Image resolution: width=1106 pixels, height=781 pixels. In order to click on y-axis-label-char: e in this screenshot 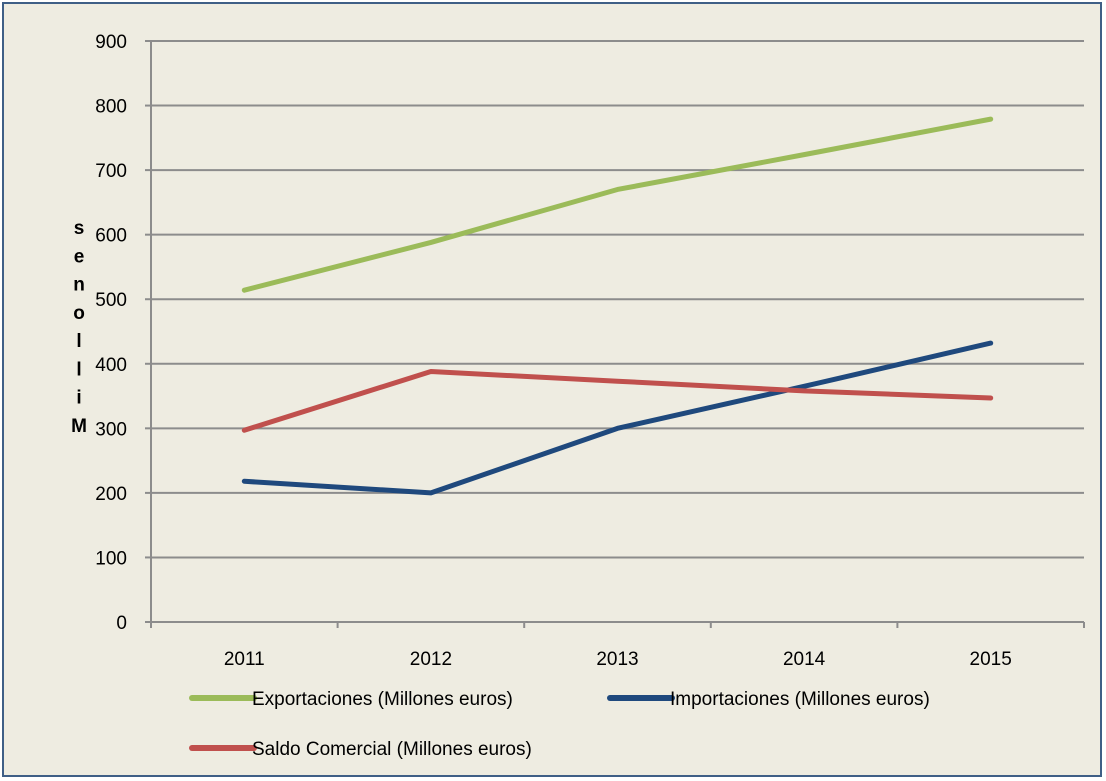, I will do `click(79, 256)`.